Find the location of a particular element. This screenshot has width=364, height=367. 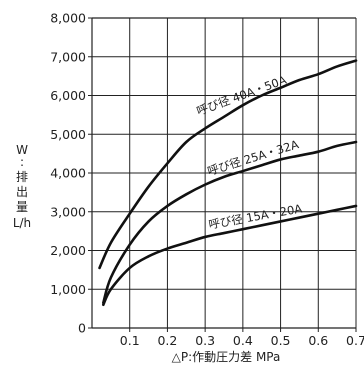

x-tick-label: 0.4 is located at coordinates (243, 340).